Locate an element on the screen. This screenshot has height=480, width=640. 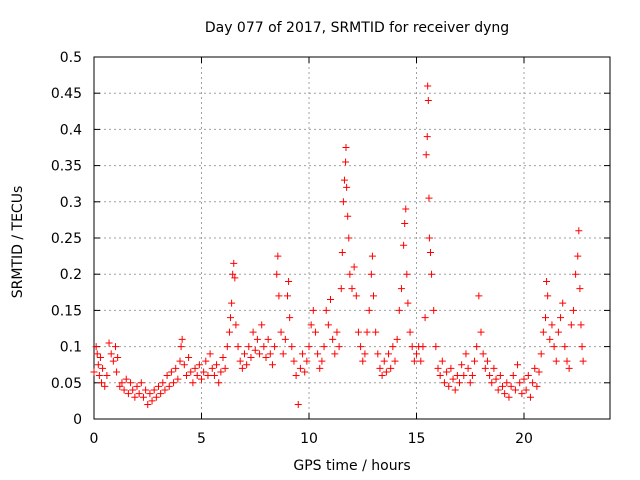
y-tick-label: 0.1 is located at coordinates (71, 348).